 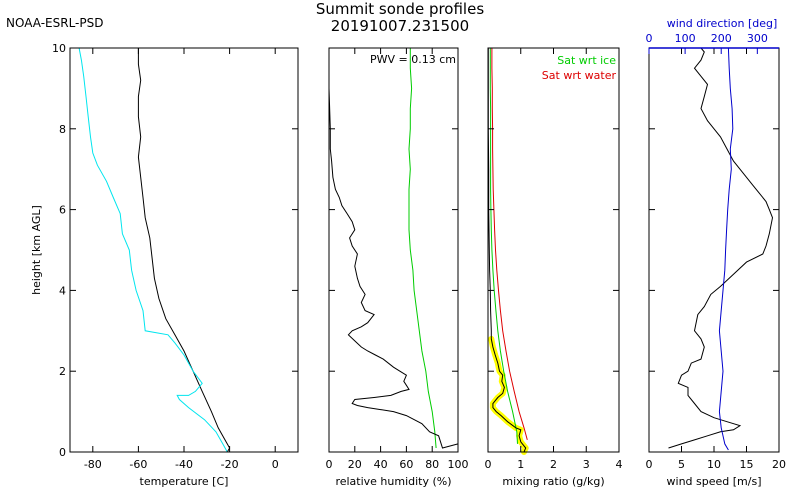 What do you see at coordinates (779, 464) in the screenshot?
I see `wind-speed-x-tick-label: 20` at bounding box center [779, 464].